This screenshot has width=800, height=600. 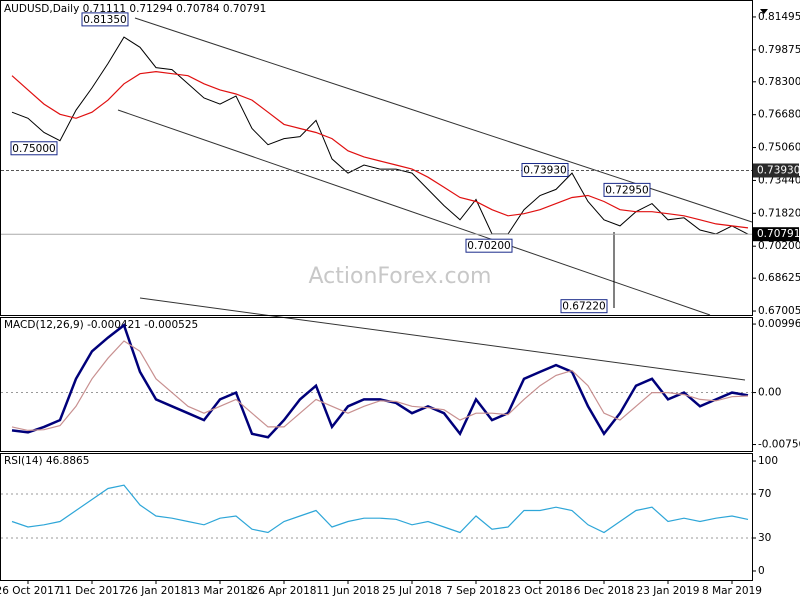 What do you see at coordinates (769, 393) in the screenshot?
I see `y-tick-label: 0.00` at bounding box center [769, 393].